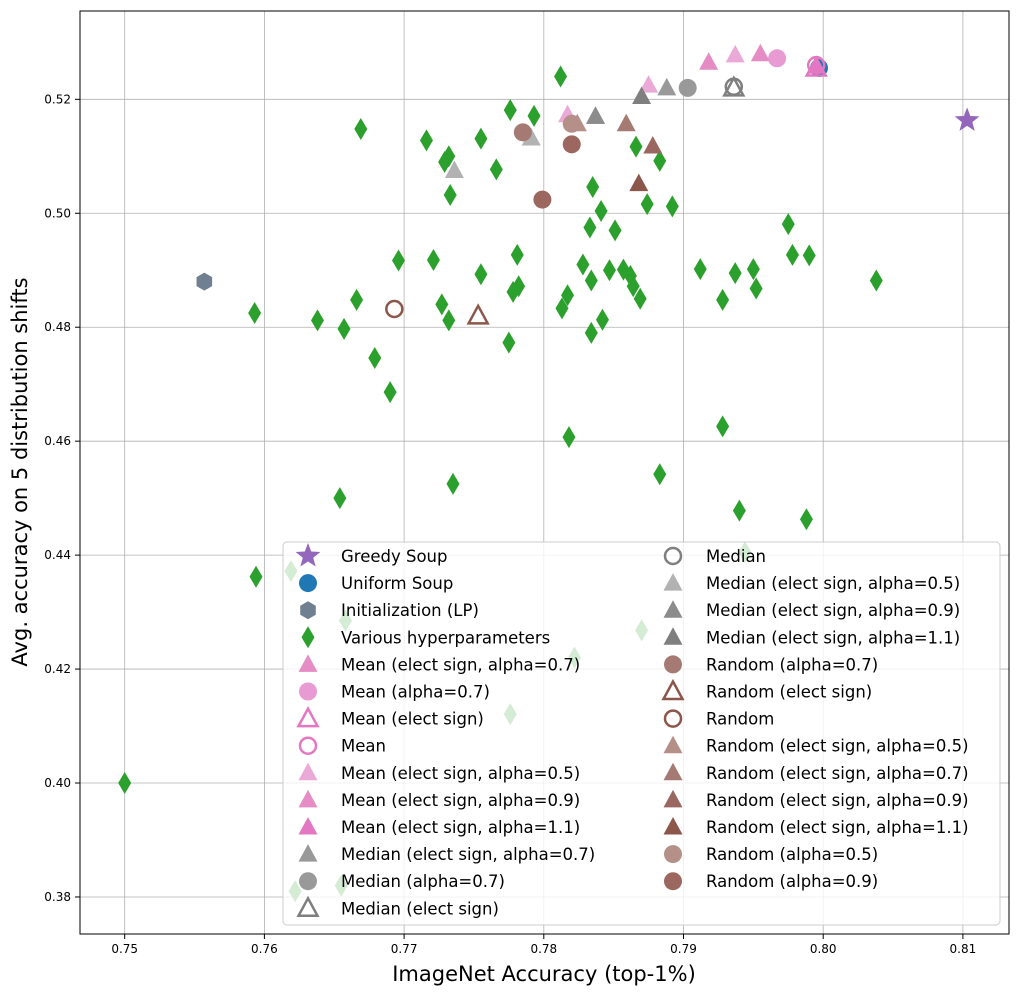 The width and height of the screenshot is (1019, 996). Describe the element at coordinates (833, 610) in the screenshot. I see `legend-label: Median (elect sign, alpha=0.9)` at that location.